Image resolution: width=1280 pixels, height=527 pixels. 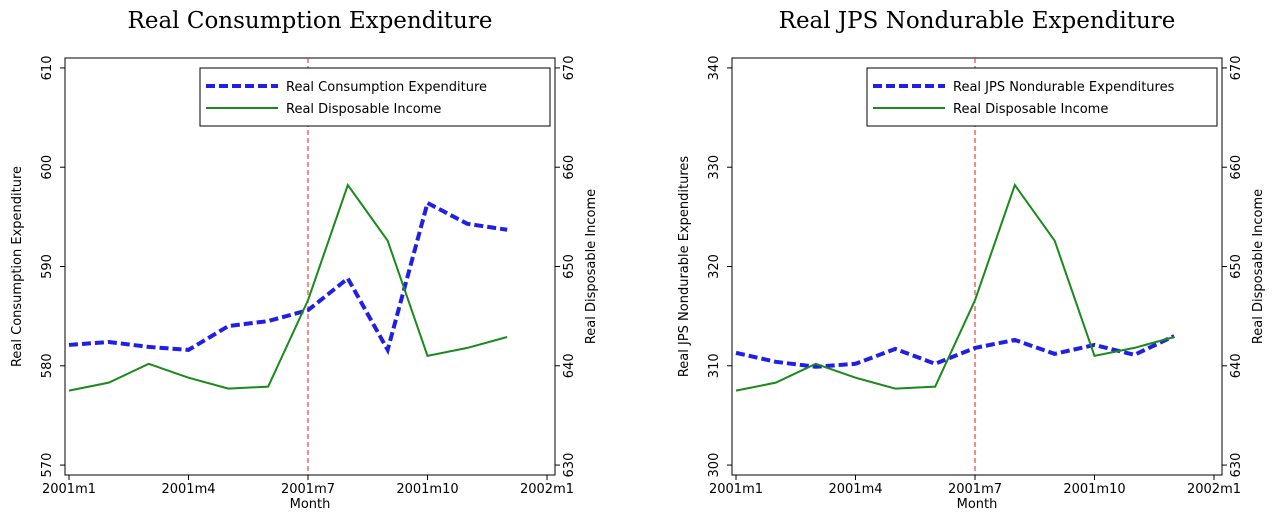 What do you see at coordinates (17, 266) in the screenshot?
I see `y-axis-label: Real Consumption Expenditure` at bounding box center [17, 266].